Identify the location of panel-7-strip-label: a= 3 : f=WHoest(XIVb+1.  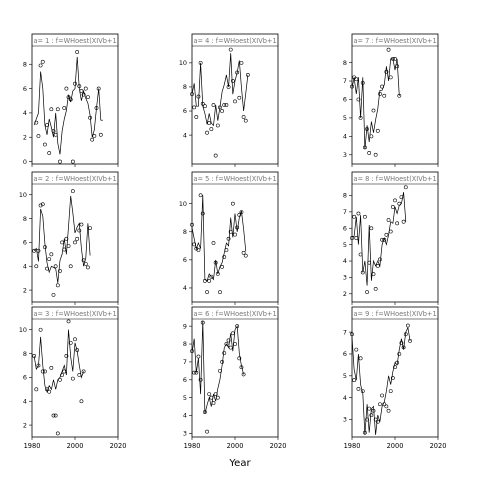
(75, 314).